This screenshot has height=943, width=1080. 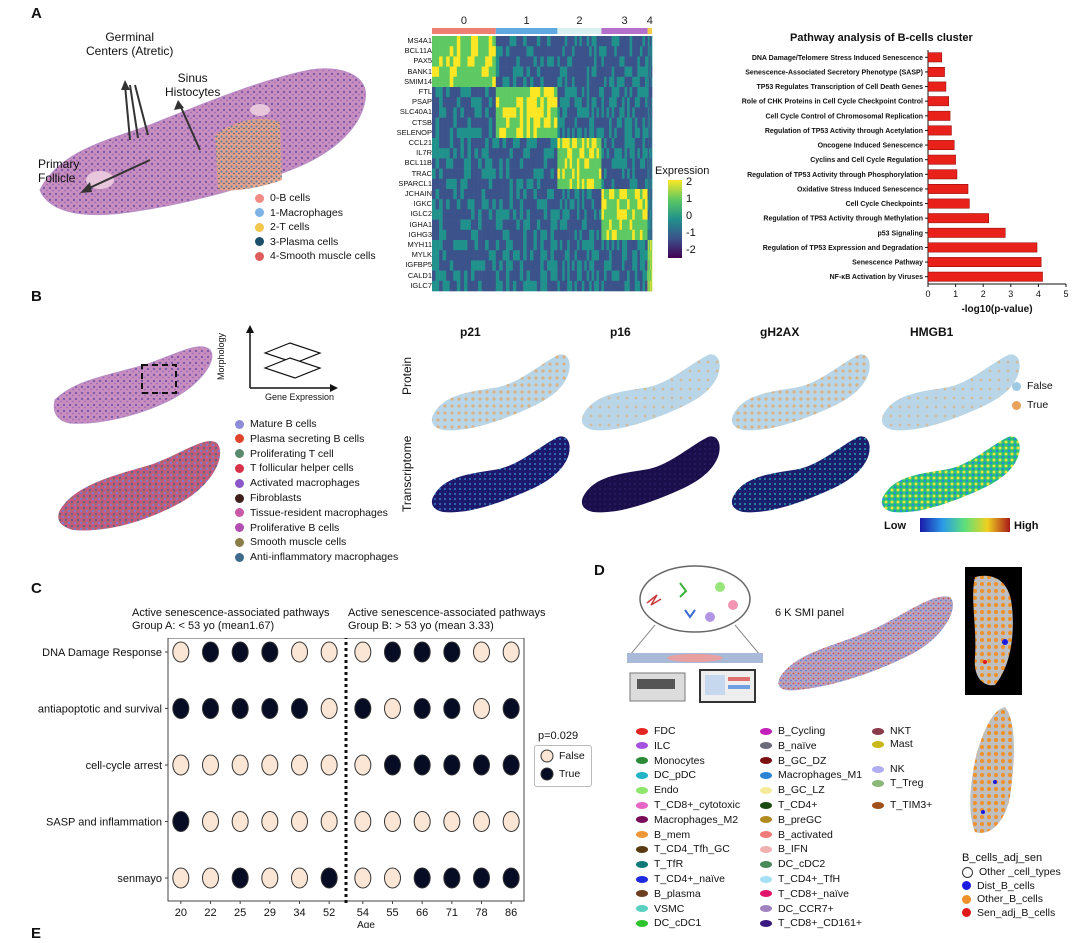 I want to click on gene-label: MYH11, so click(x=419, y=244).